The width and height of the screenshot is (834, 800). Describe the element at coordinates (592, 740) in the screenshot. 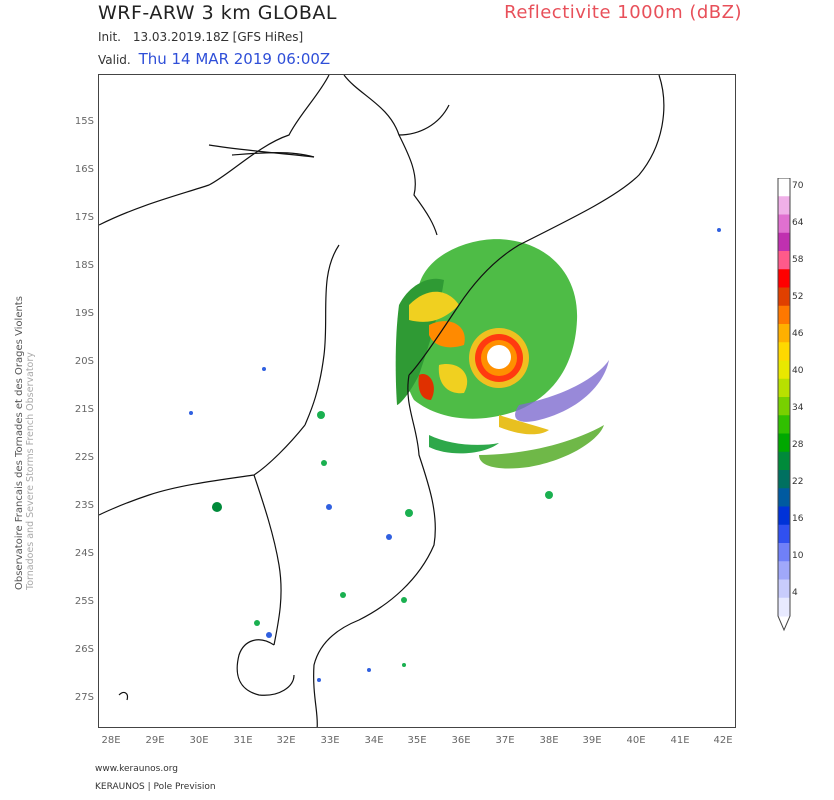

I see `lon-label: 39E` at that location.